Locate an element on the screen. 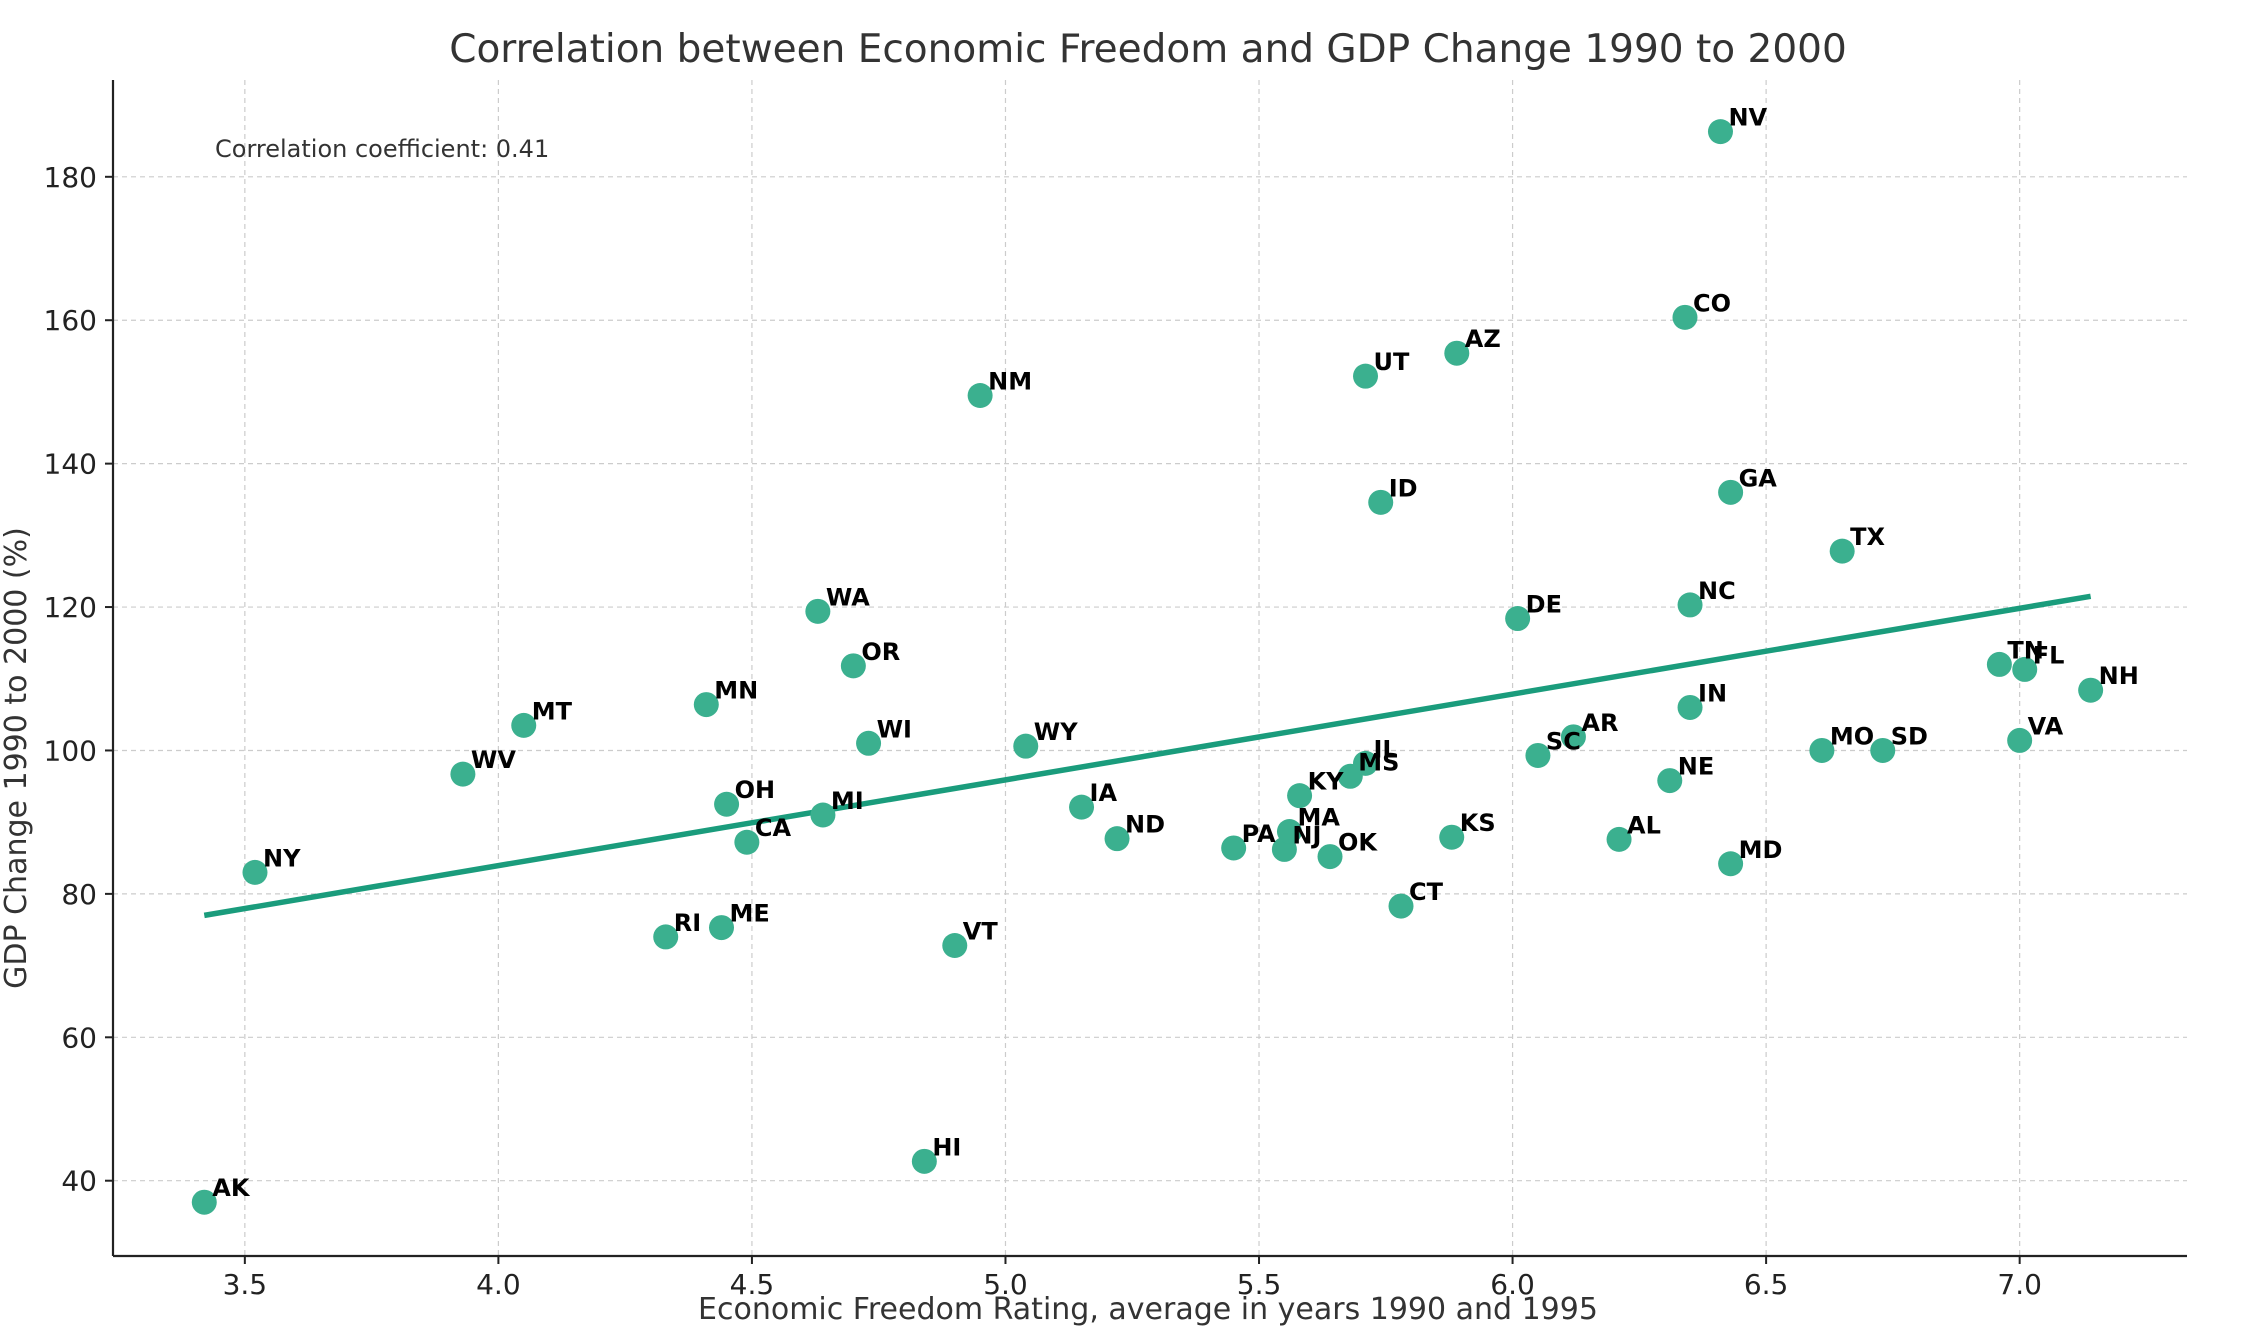 Image resolution: width=2248 pixels, height=1340 pixels. data-point-ct is located at coordinates (1401, 906).